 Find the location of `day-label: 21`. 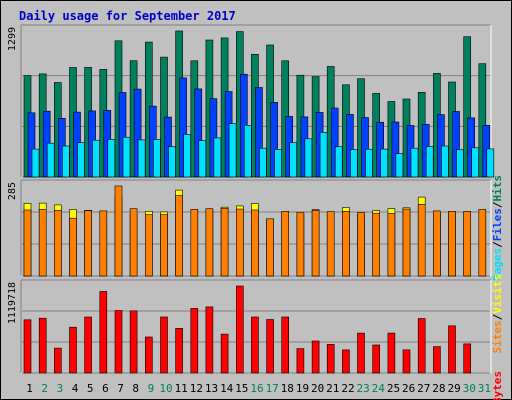

day-label: 21 is located at coordinates (332, 388).